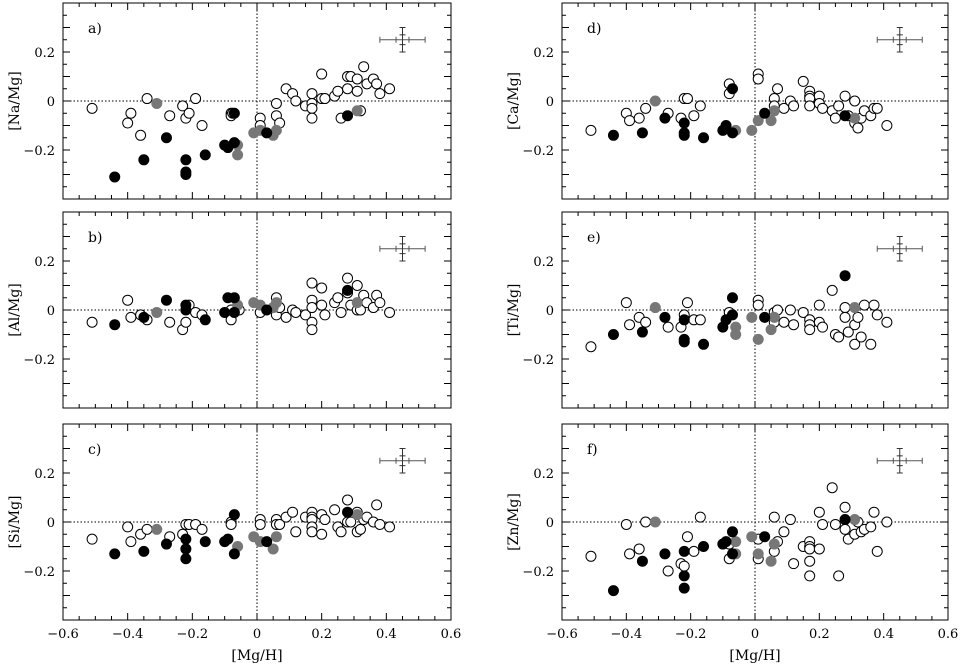 This screenshot has height=664, width=961. I want to click on y-axis-title: [Ca/Mg], so click(514, 101).